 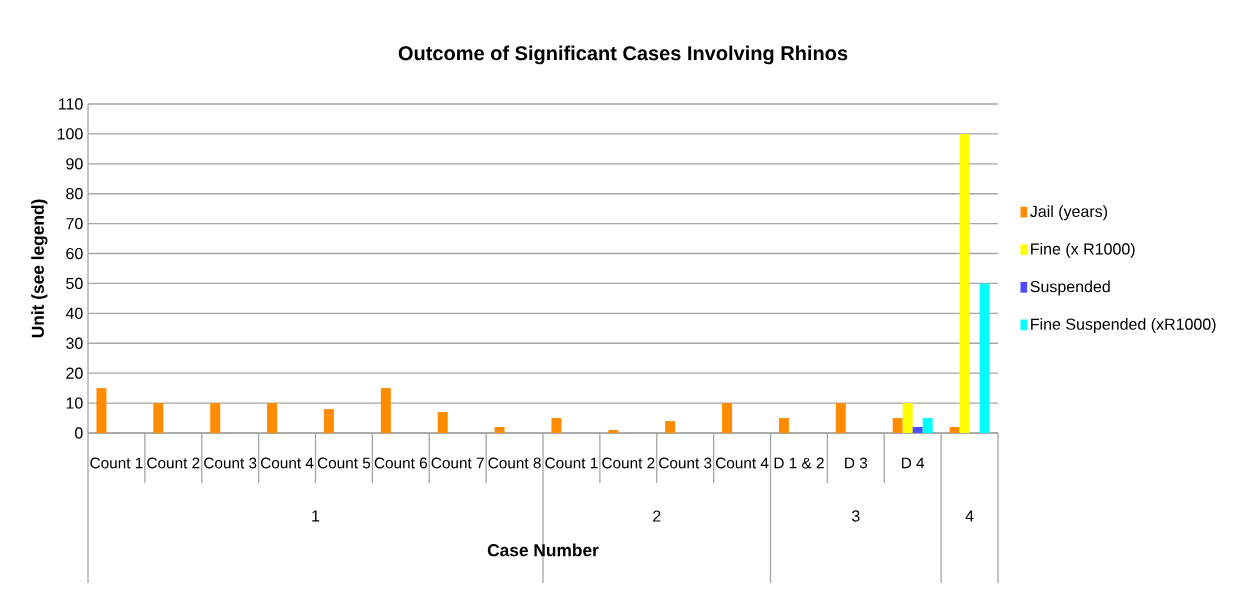 I want to click on x-tick-label: Count 7, so click(x=457, y=463).